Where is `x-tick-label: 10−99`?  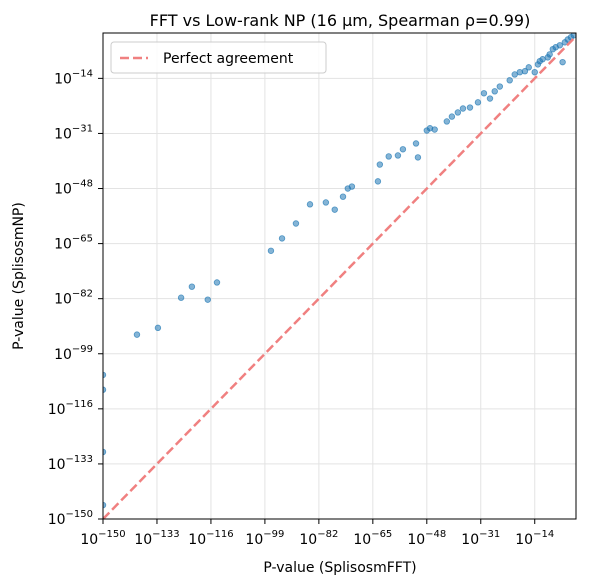 x-tick-label: 10−99 is located at coordinates (264, 538).